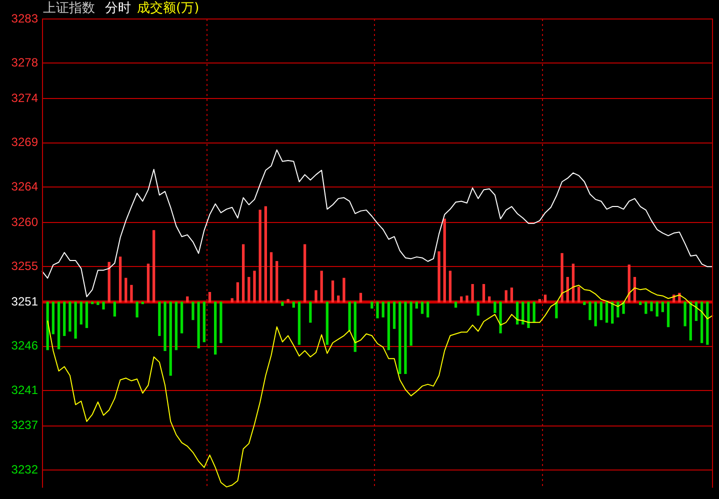  Describe the element at coordinates (24, 301) in the screenshot. I see `y-tick-label: 3251` at that location.